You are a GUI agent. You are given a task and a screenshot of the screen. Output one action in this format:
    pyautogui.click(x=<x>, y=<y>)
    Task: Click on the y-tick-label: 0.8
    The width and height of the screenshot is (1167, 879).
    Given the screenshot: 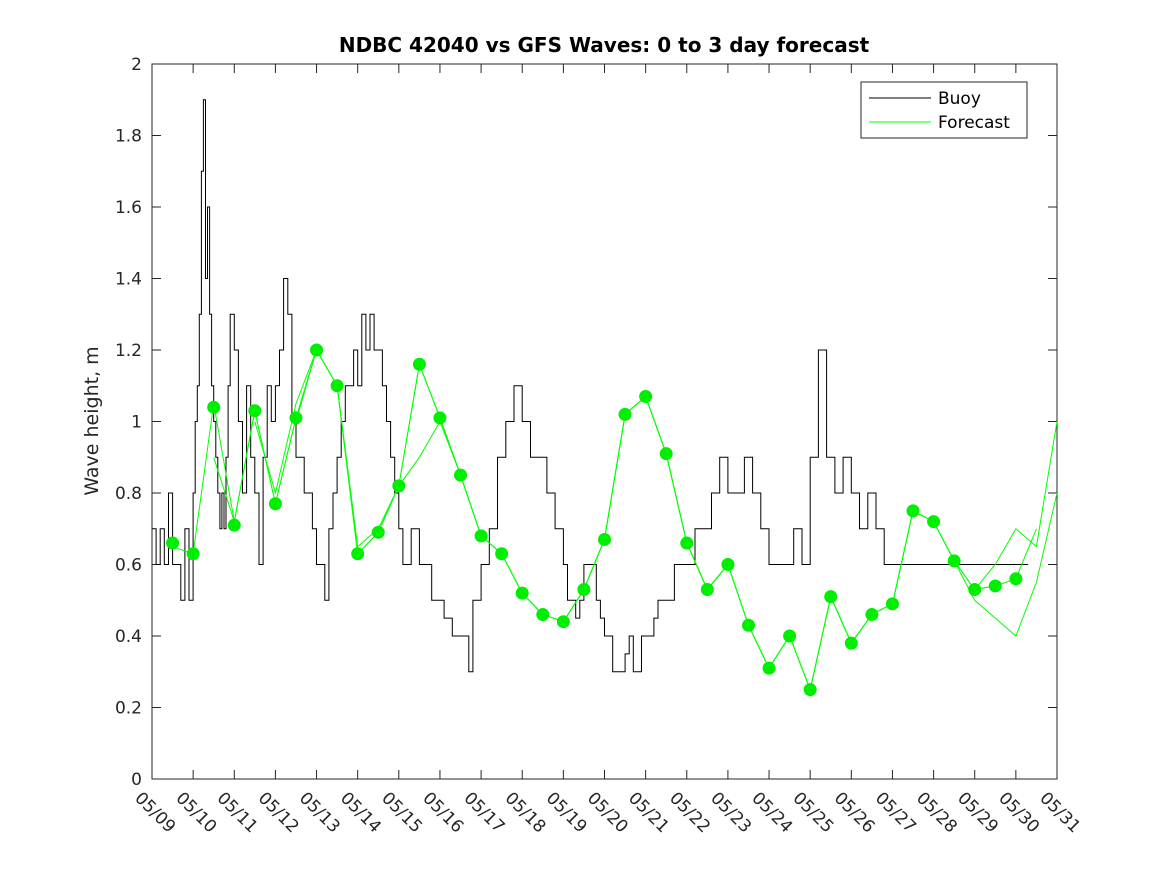 What is the action you would take?
    pyautogui.click(x=128, y=494)
    